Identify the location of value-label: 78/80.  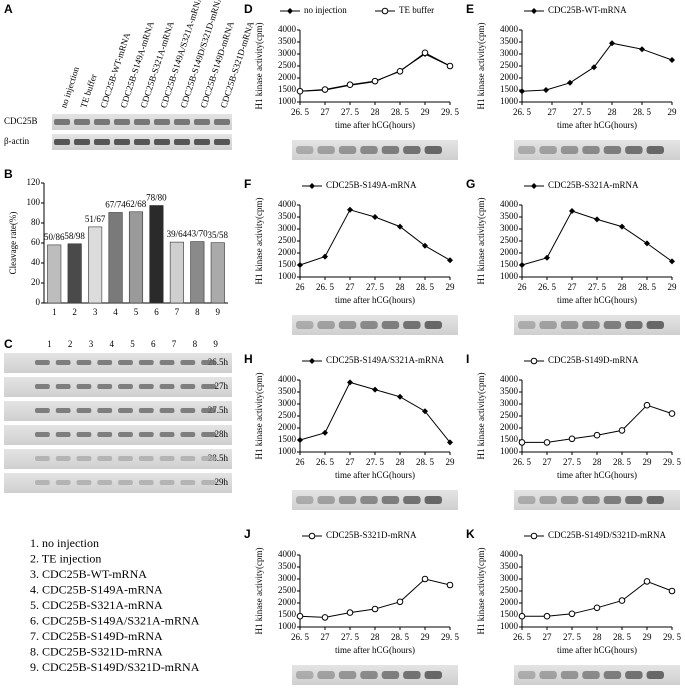
(156, 198).